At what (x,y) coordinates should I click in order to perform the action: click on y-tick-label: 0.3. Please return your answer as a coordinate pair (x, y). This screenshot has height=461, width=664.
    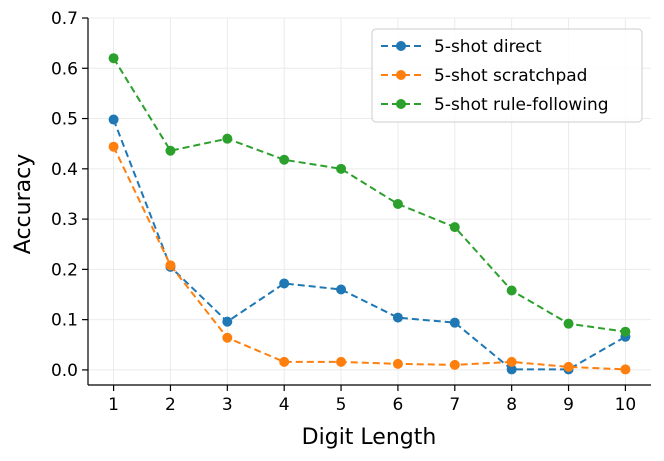
    Looking at the image, I should click on (64, 220).